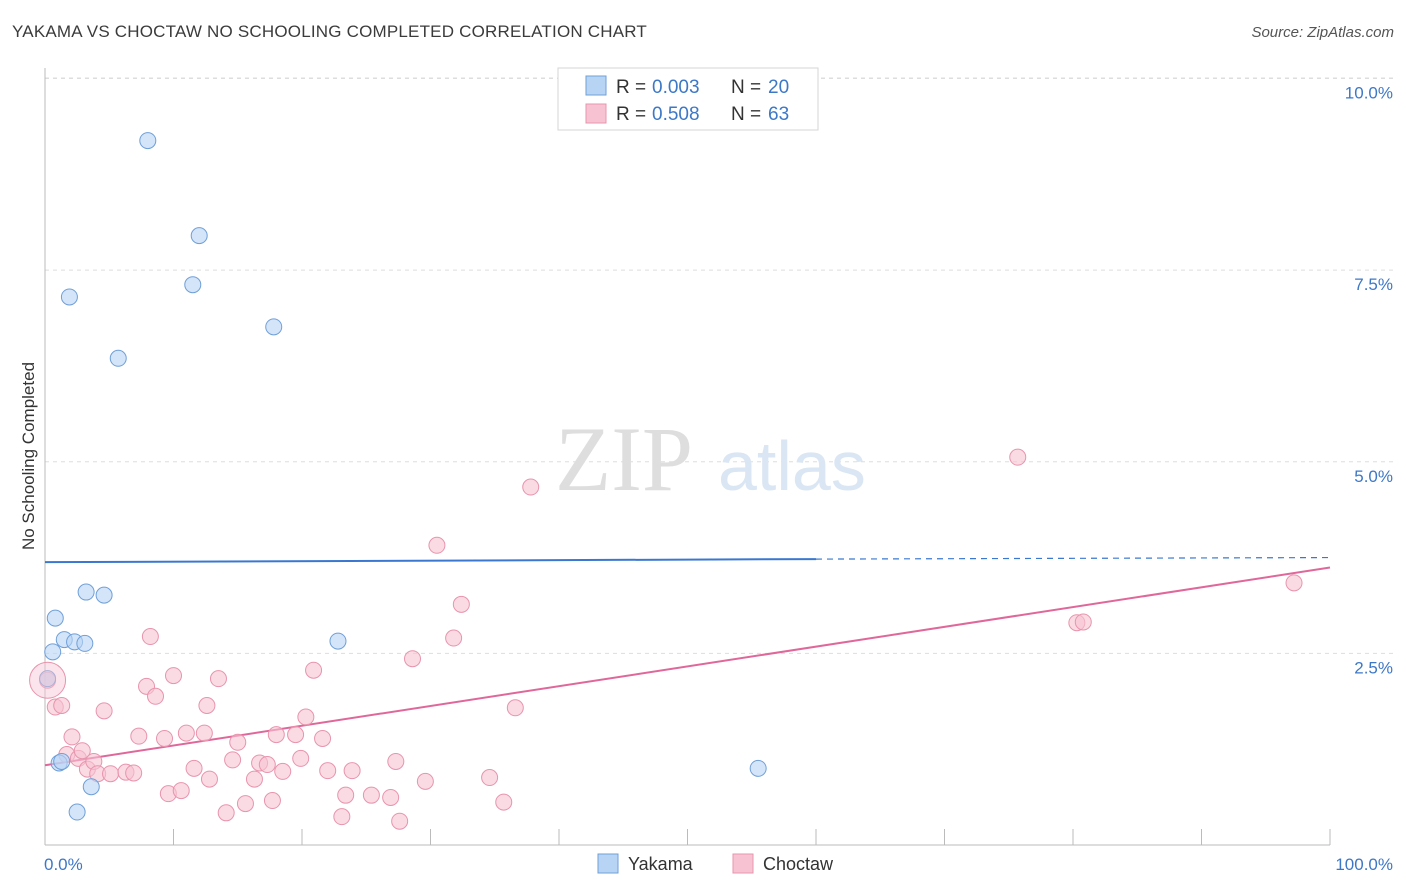  What do you see at coordinates (1373, 667) in the screenshot?
I see `y-tick-label-2-5: 2.5%` at bounding box center [1373, 667].